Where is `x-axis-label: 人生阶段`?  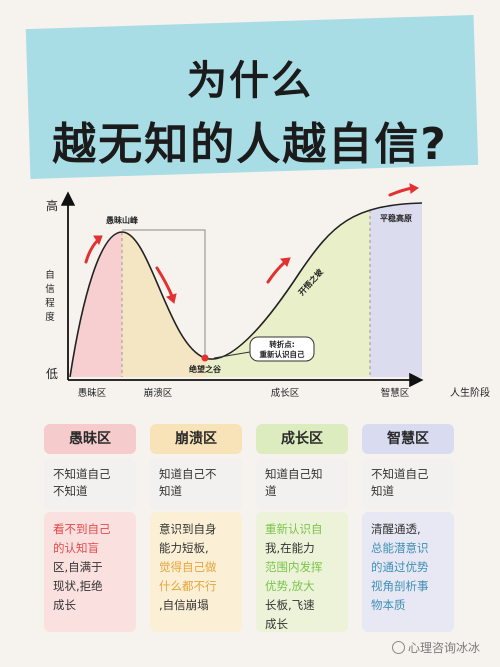
x-axis-label: 人生阶段 is located at coordinates (470, 392).